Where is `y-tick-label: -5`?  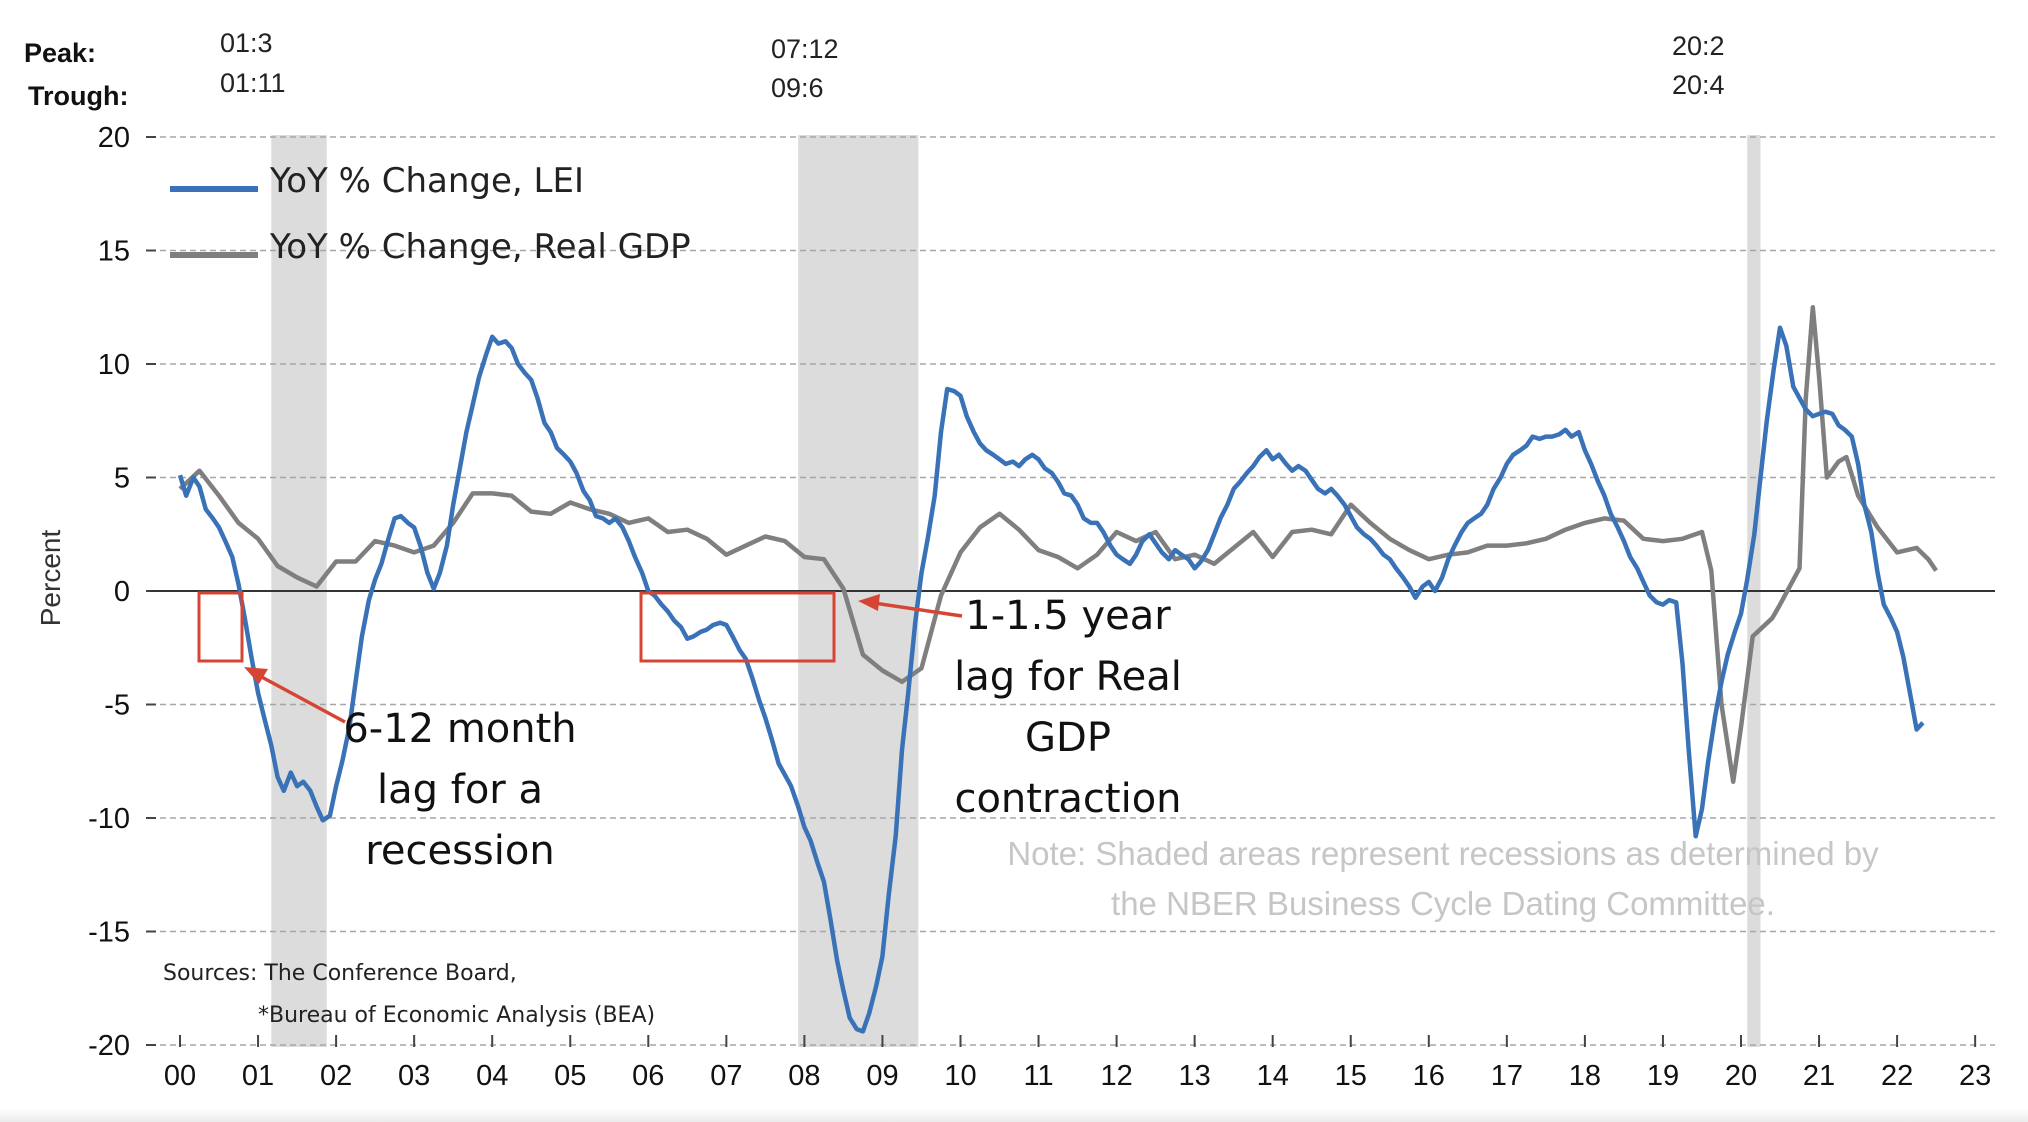 y-tick-label: -5 is located at coordinates (117, 706).